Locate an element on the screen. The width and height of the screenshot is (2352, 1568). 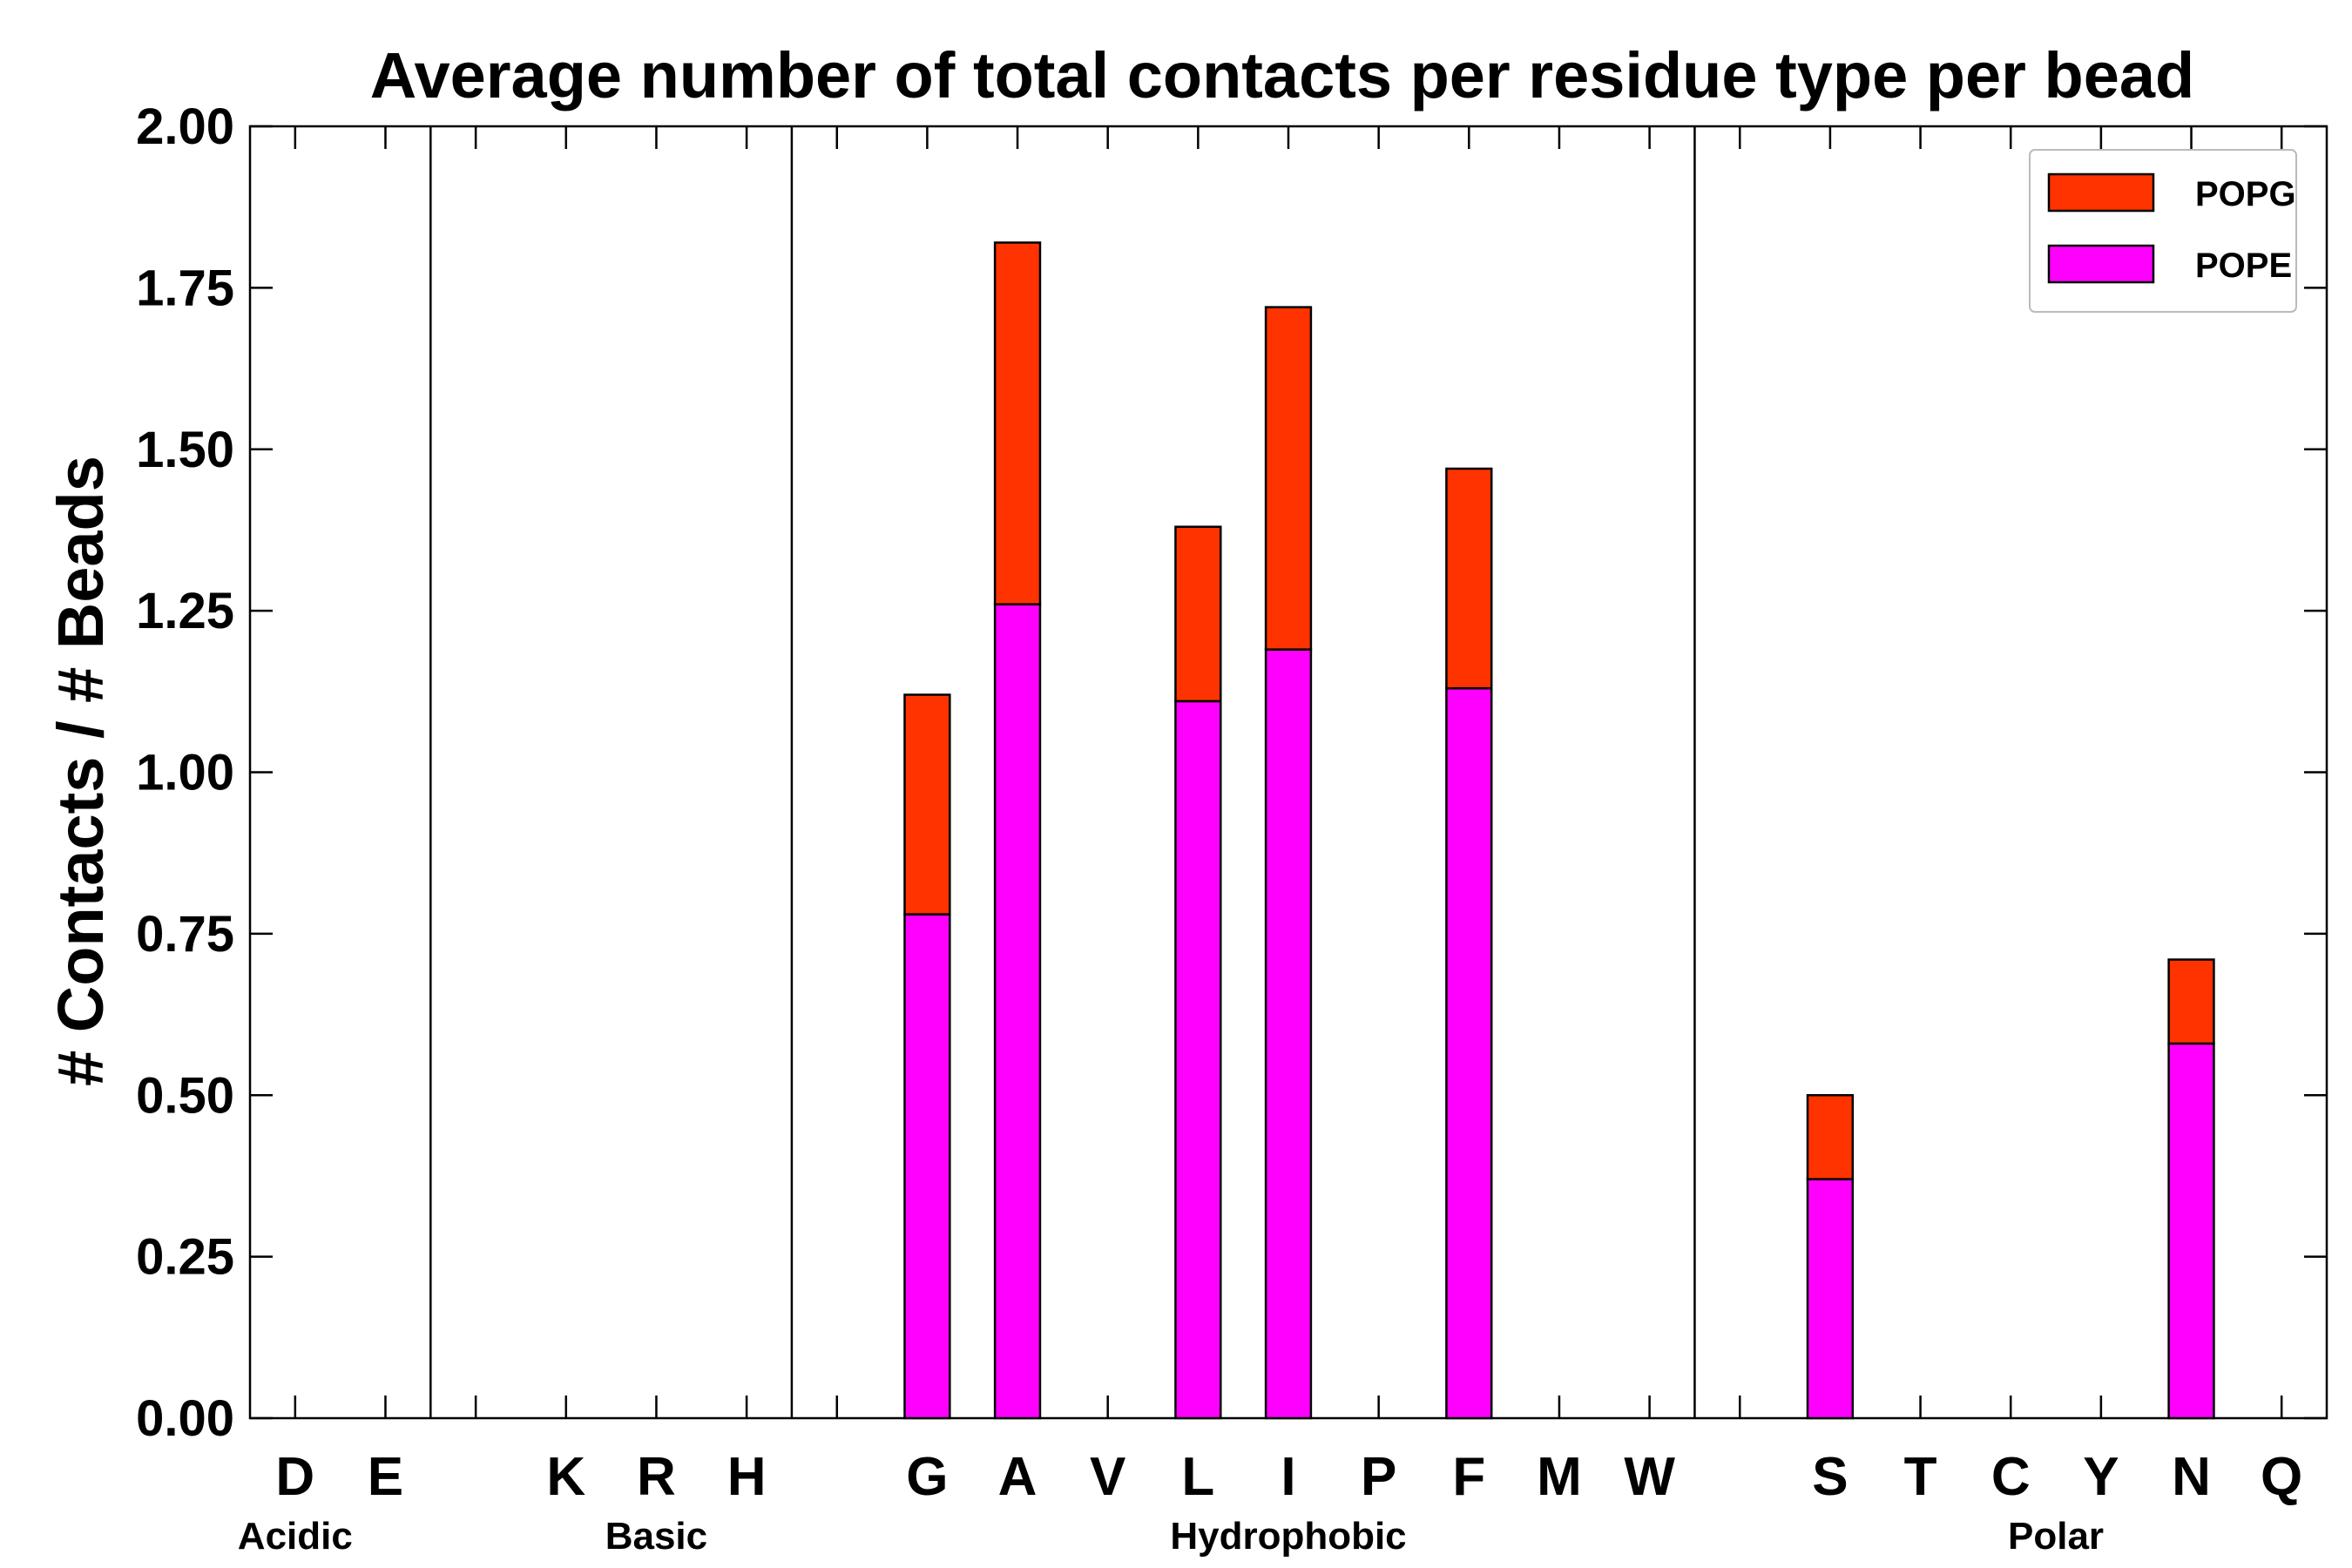
x-tick-label: Y is located at coordinates (2101, 1477).